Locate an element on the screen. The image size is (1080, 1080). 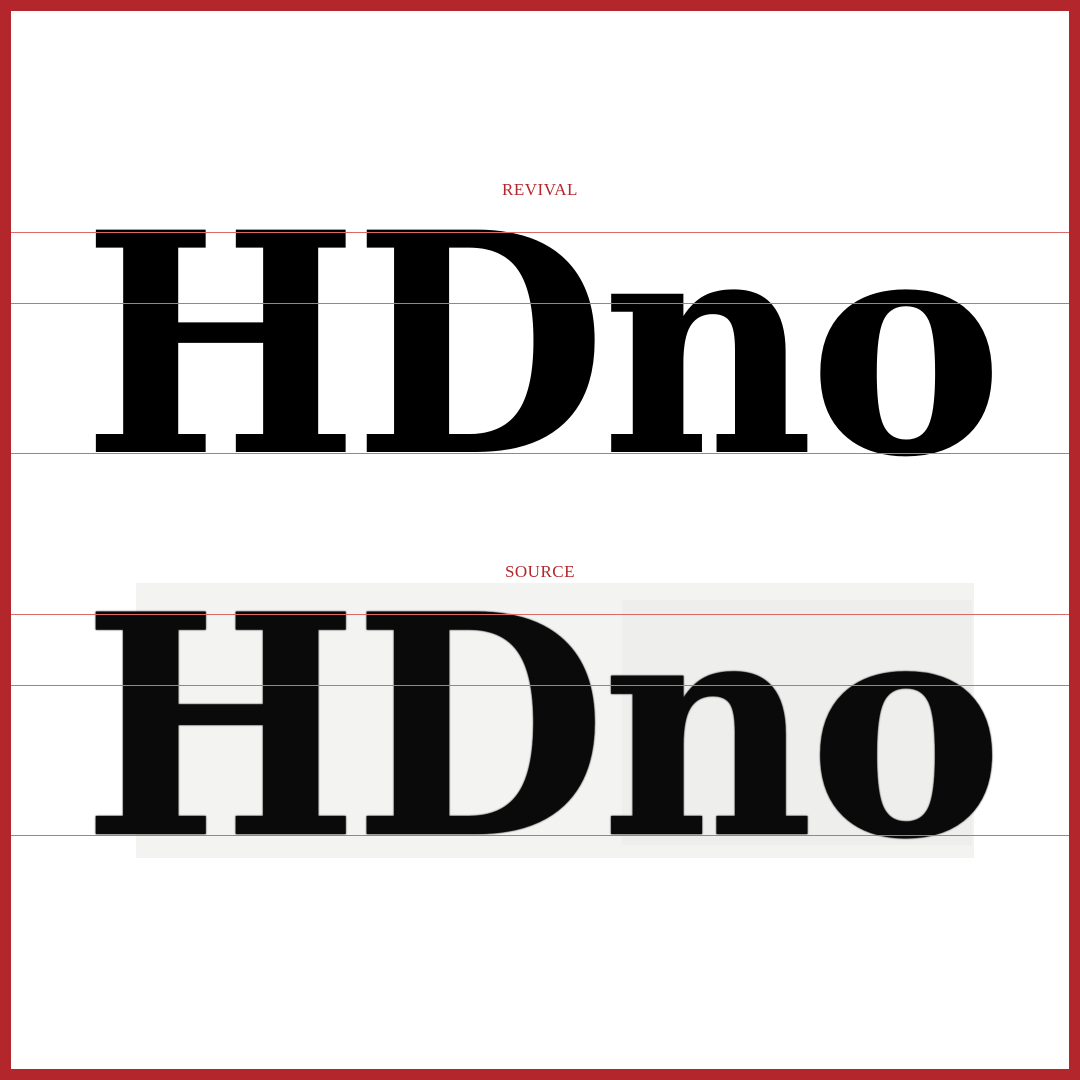
revival-cap-height-line is located at coordinates (540, 232).